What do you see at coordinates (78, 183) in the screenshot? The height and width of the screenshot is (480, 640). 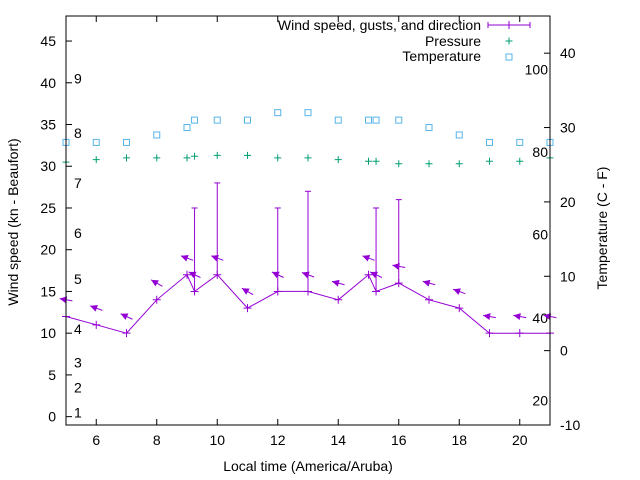 I see `beaufort-label: 7` at bounding box center [78, 183].